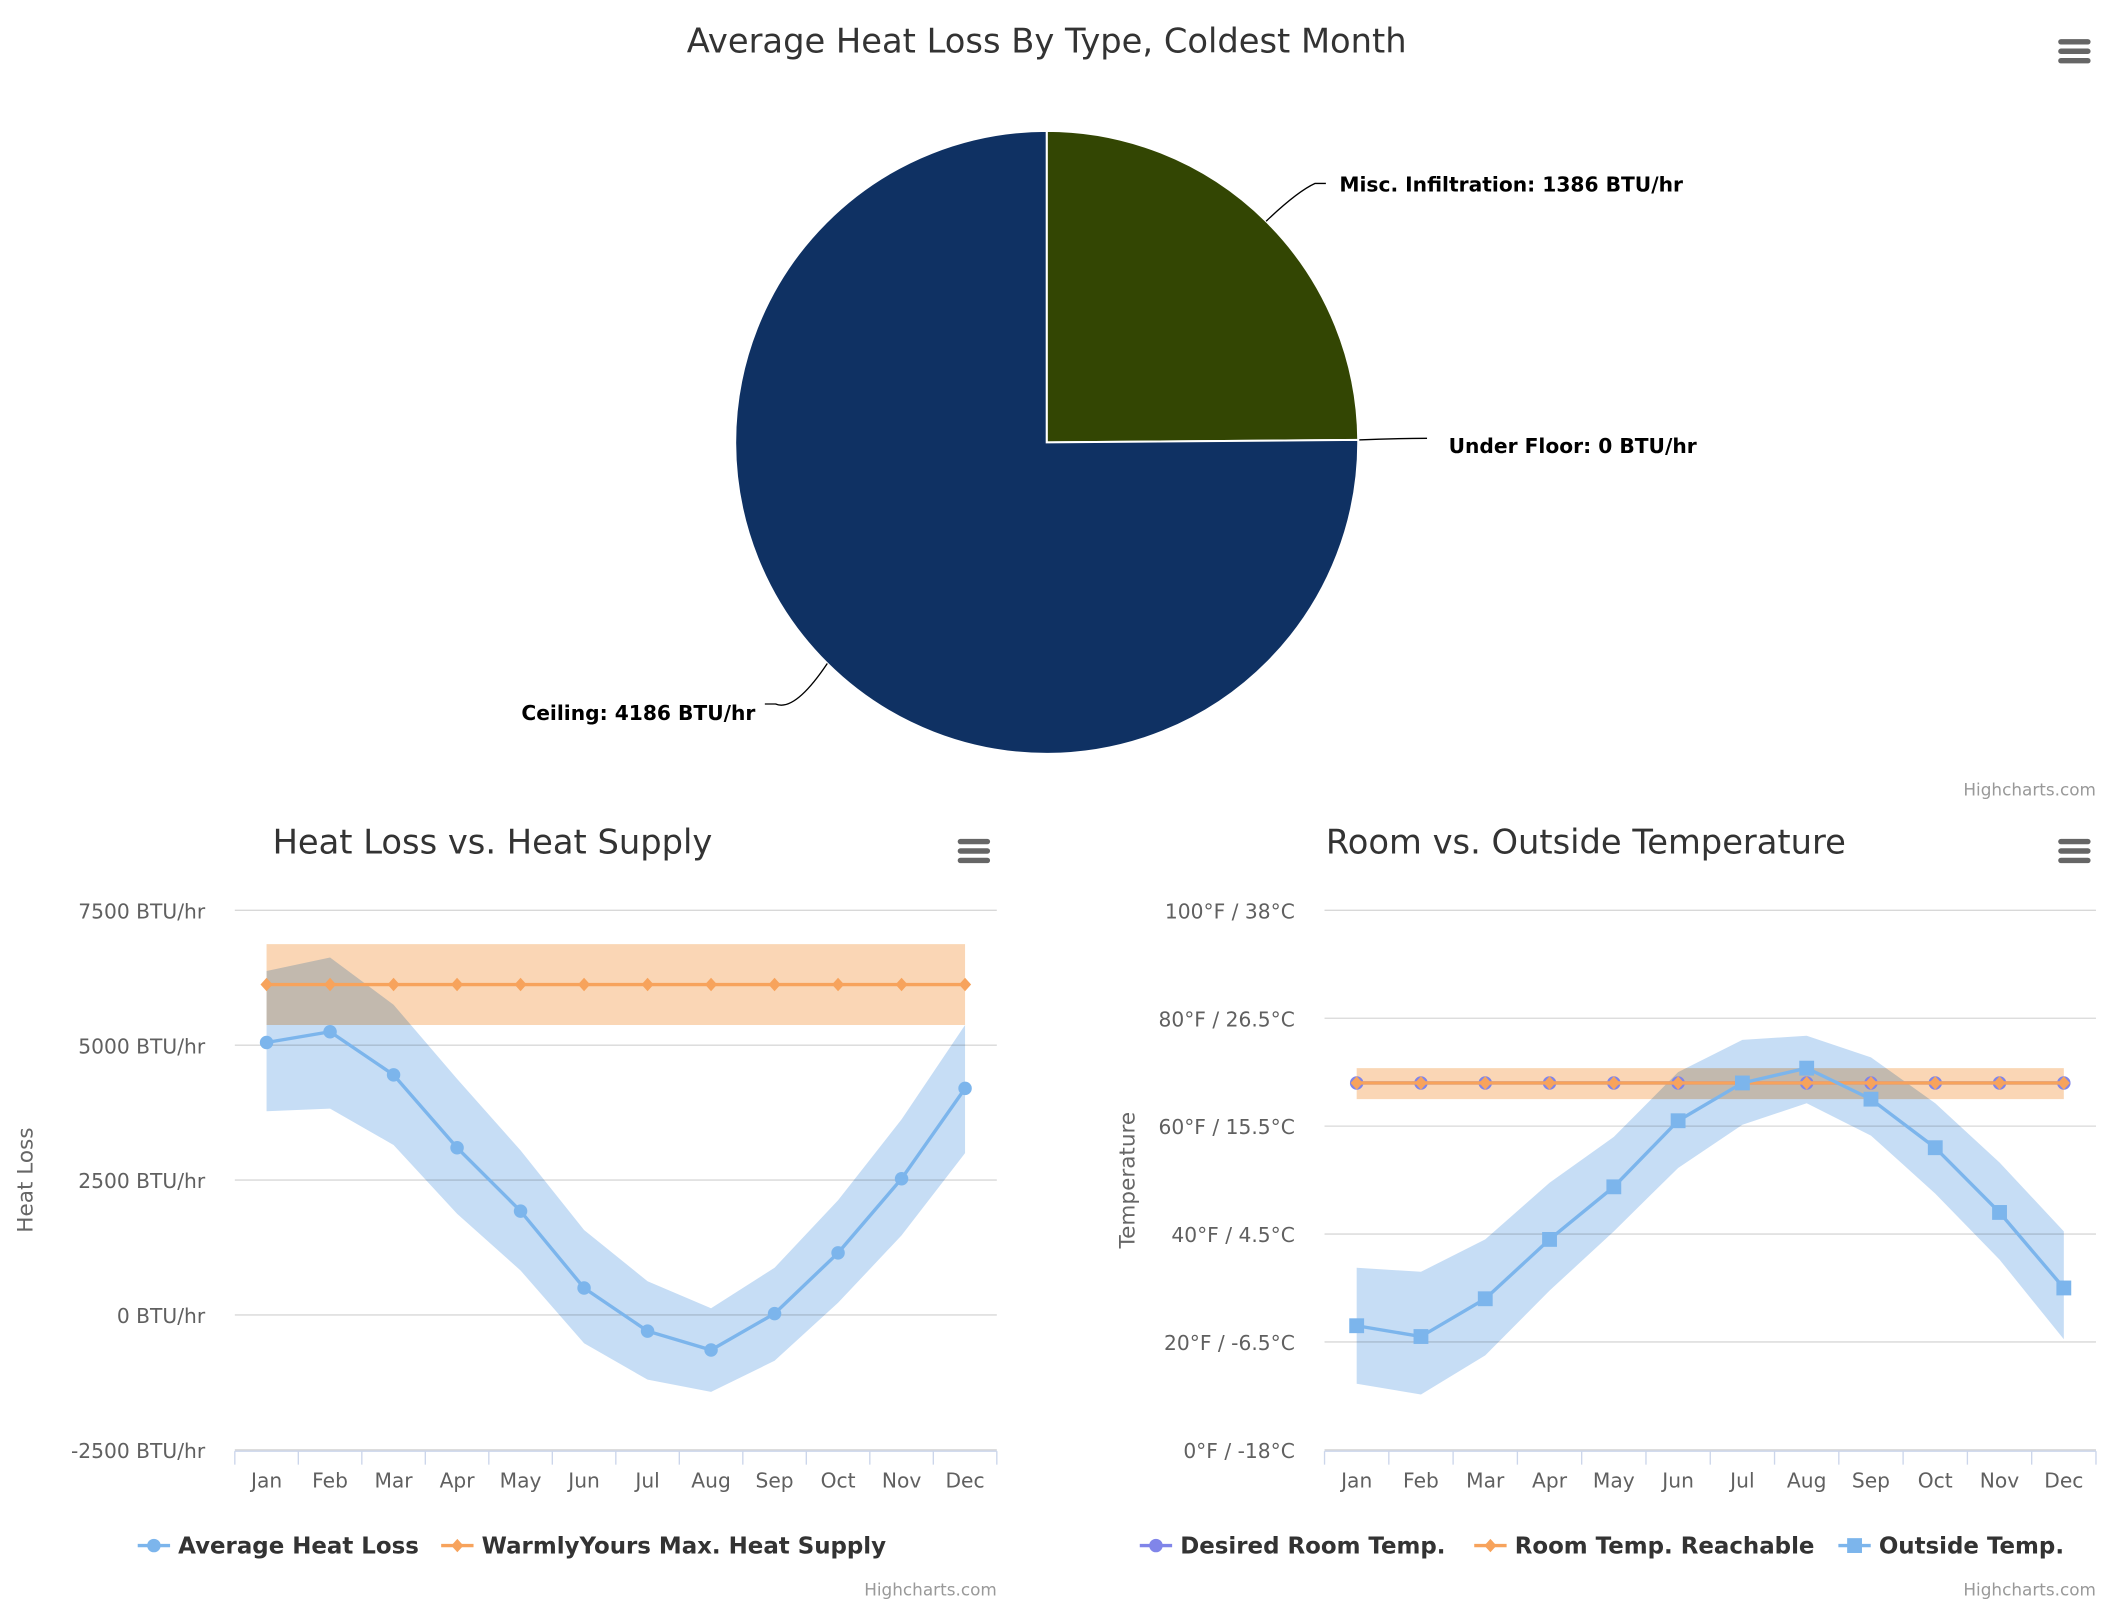 This screenshot has height=1613, width=2115. I want to click on pie-data-label: Misc. Infiltration: 1386 BTU/hr, so click(1511, 185).